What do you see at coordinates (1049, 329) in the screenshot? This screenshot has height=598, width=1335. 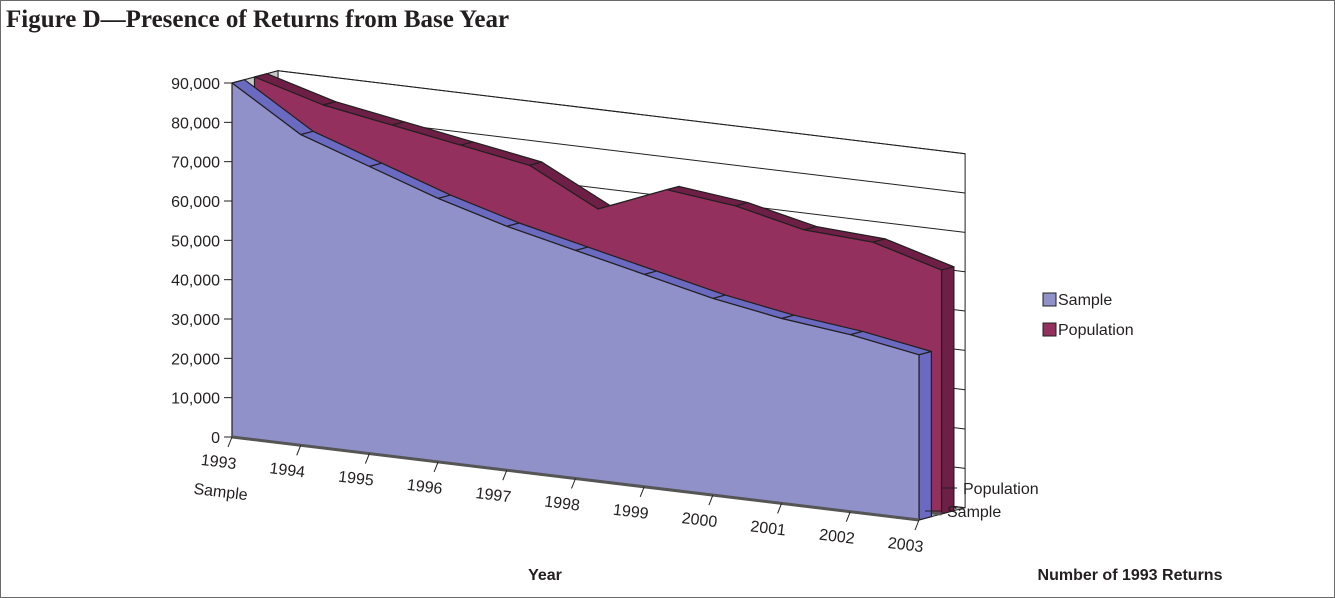 I see `legend-swatch-population` at bounding box center [1049, 329].